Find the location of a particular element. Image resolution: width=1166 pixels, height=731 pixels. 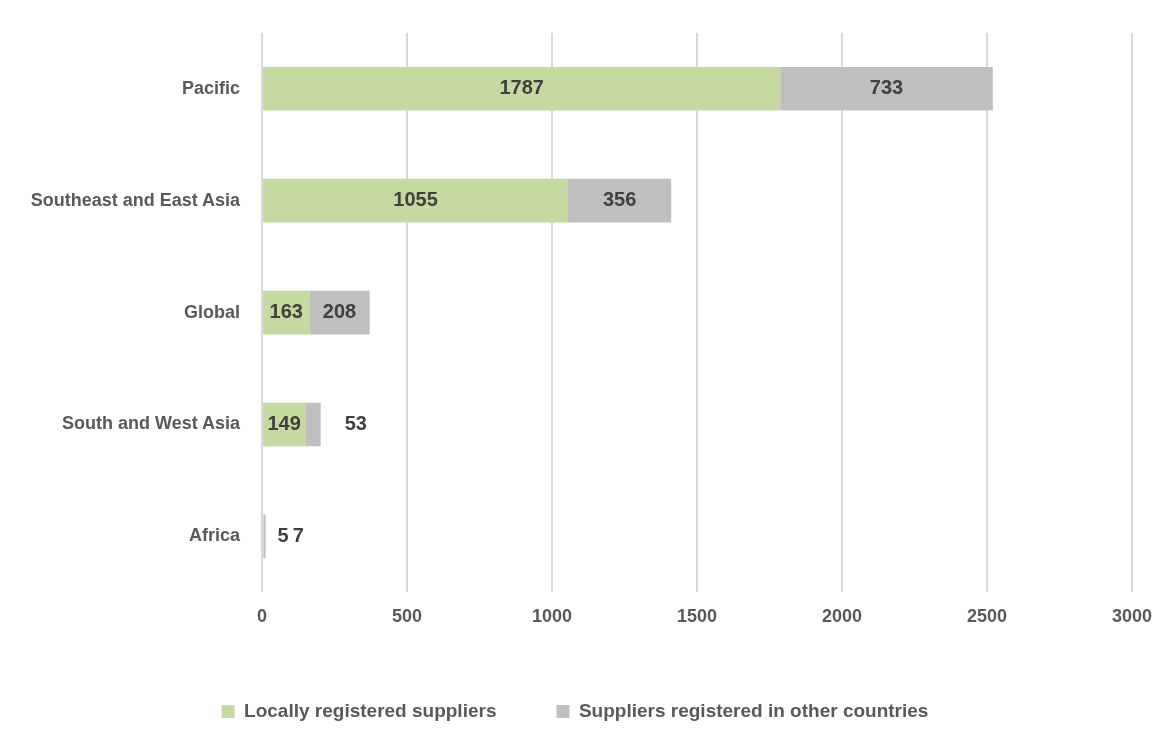

data-label: 356 is located at coordinates (619, 199).